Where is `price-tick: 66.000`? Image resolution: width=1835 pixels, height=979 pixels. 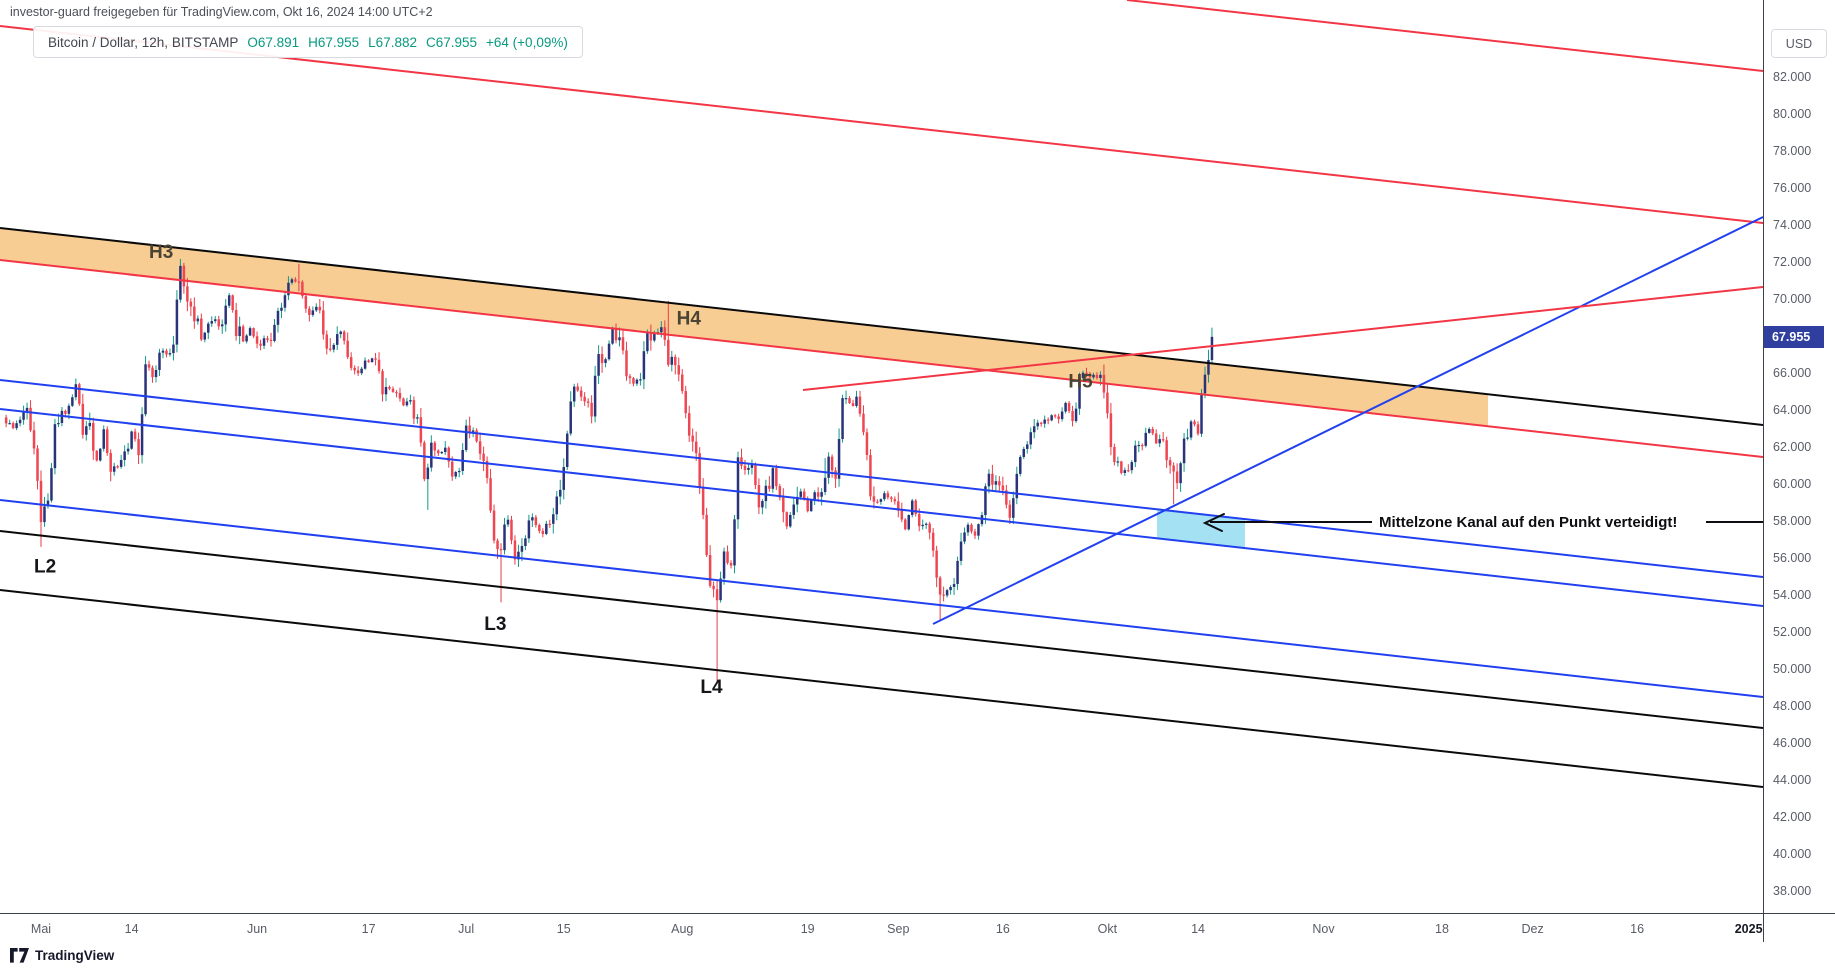
price-tick: 66.000 is located at coordinates (1792, 373).